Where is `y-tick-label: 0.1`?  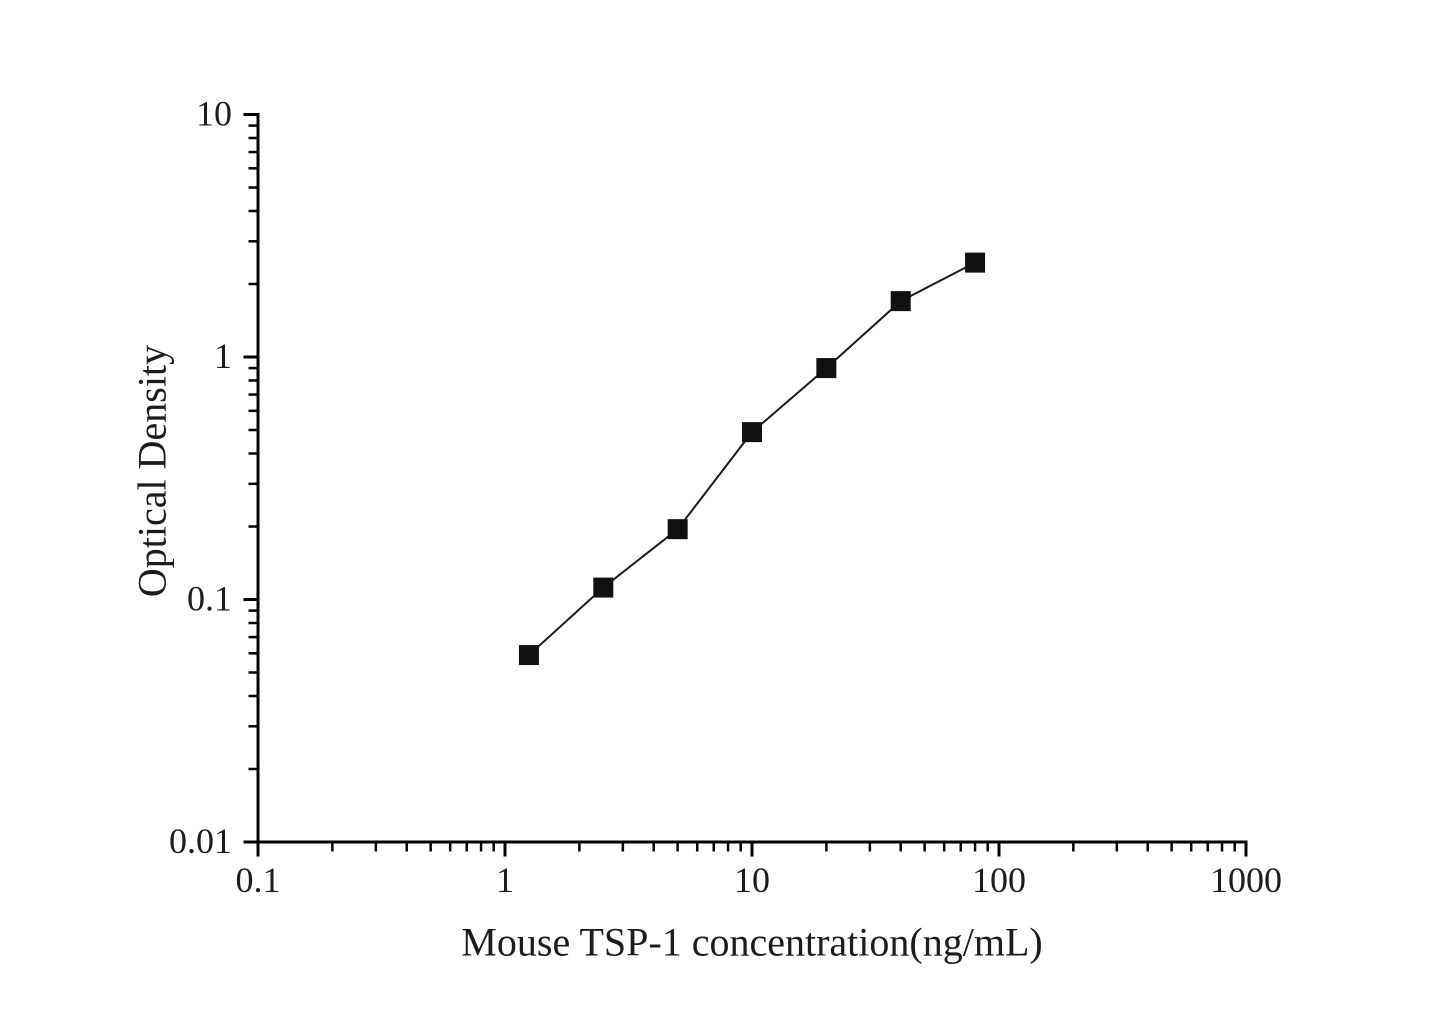 y-tick-label: 0.1 is located at coordinates (209, 599).